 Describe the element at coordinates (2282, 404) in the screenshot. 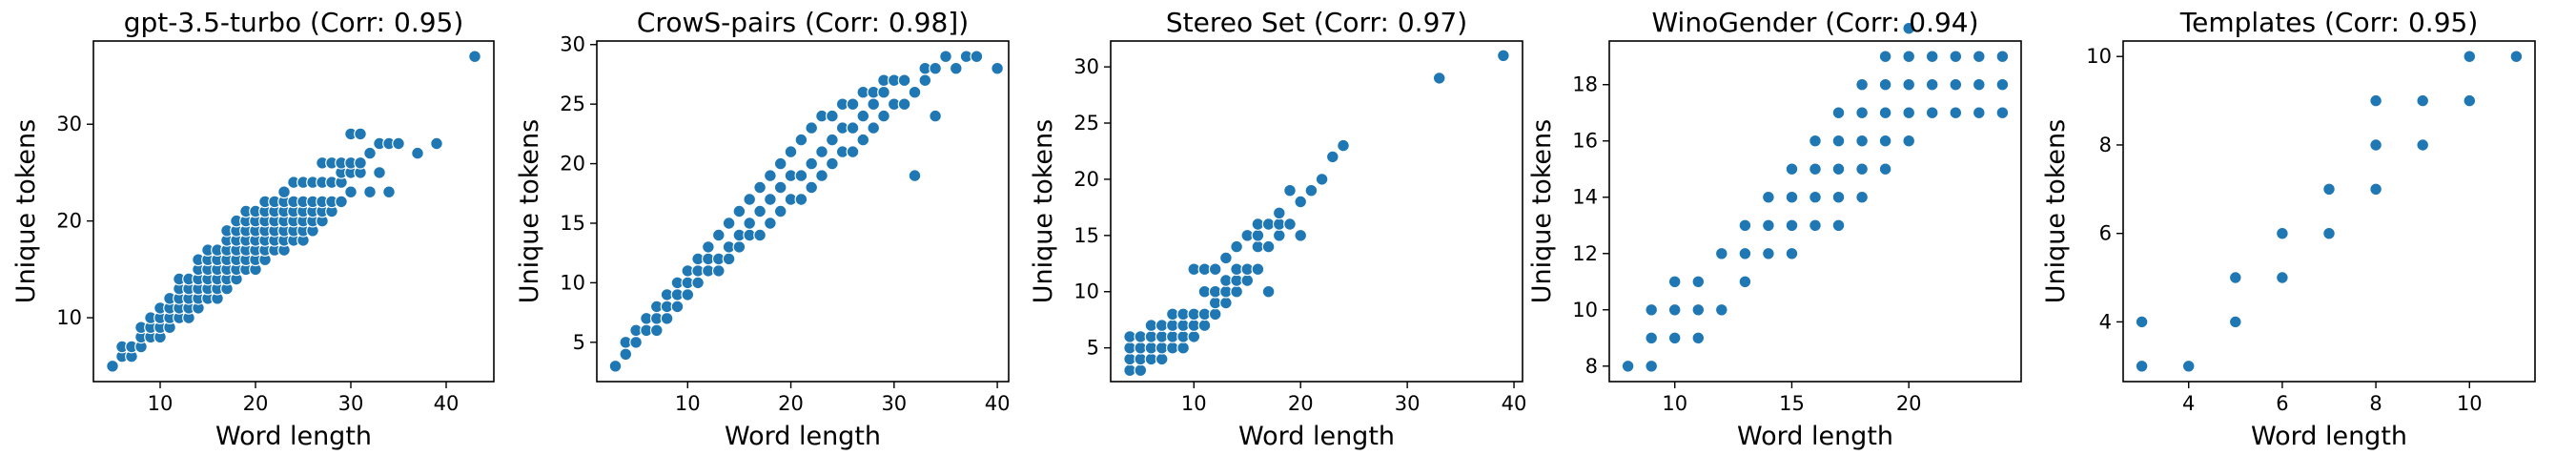

I see `x-tick-label: 6` at that location.